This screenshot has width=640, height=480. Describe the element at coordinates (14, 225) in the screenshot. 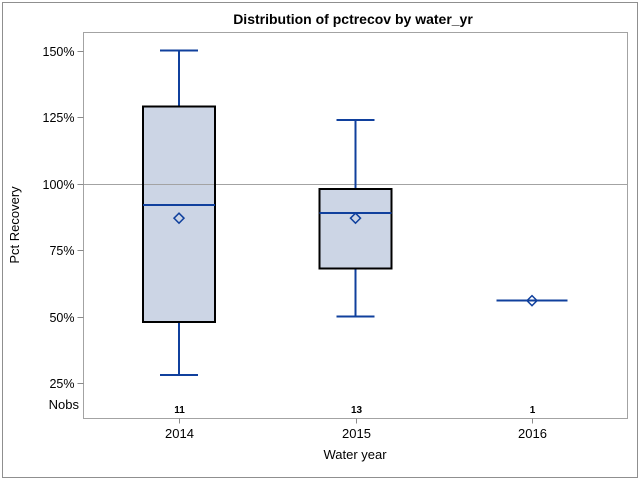

I see `y-axis-title: Pct Recovery` at that location.